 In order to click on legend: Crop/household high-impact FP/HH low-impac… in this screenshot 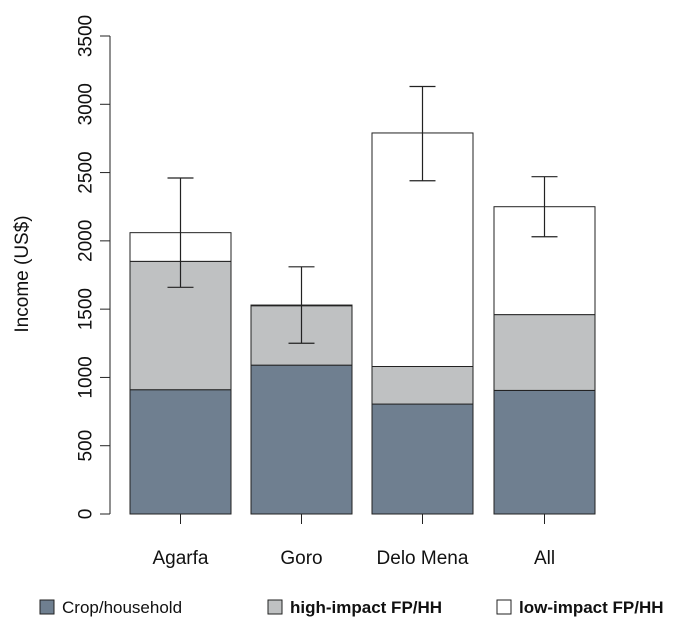, I will do `click(351, 607)`.